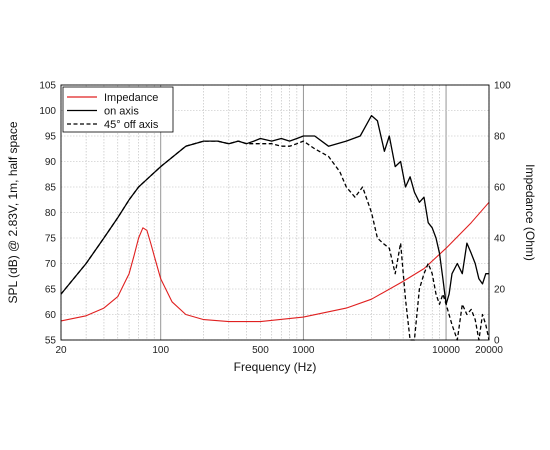  I want to click on y-left-tick-label: 60, so click(51, 315).